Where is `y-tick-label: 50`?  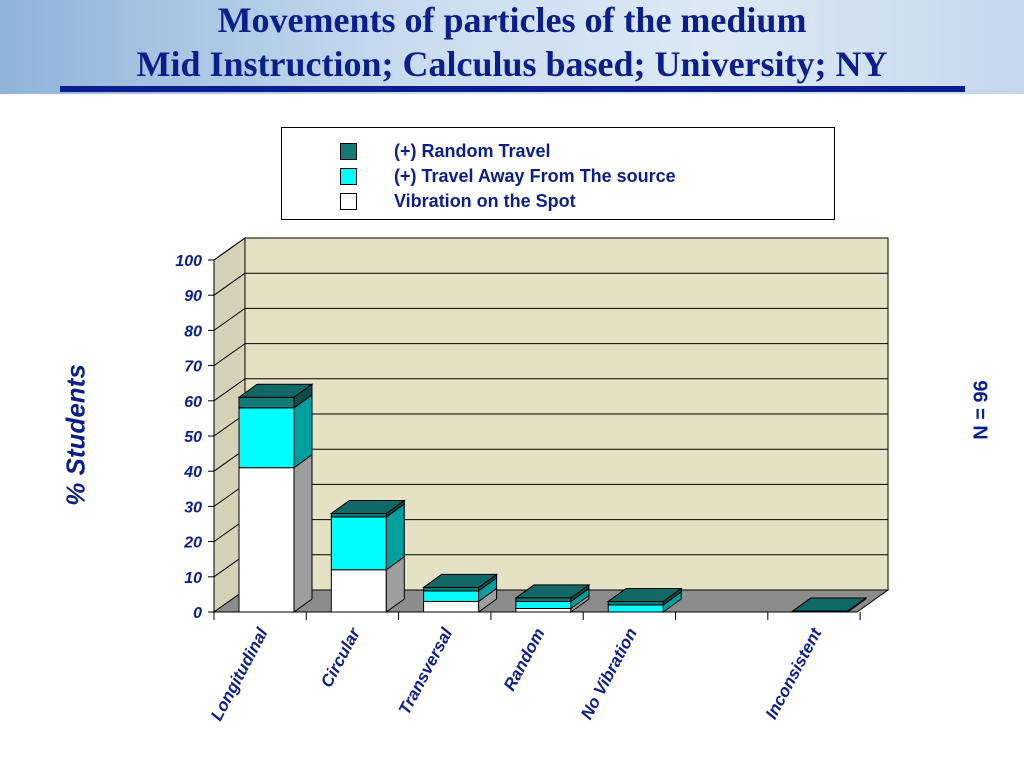
y-tick-label: 50 is located at coordinates (193, 437).